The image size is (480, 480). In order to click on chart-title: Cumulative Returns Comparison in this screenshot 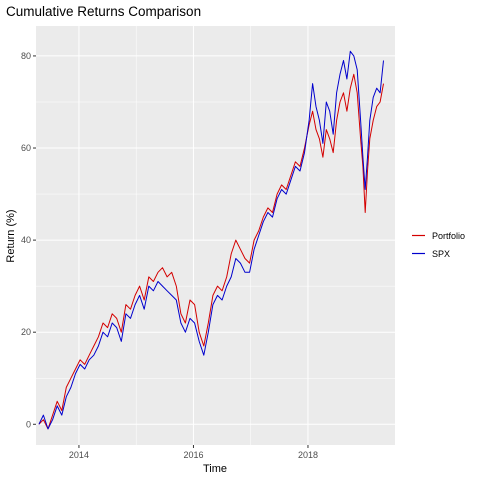, I will do `click(103, 11)`.